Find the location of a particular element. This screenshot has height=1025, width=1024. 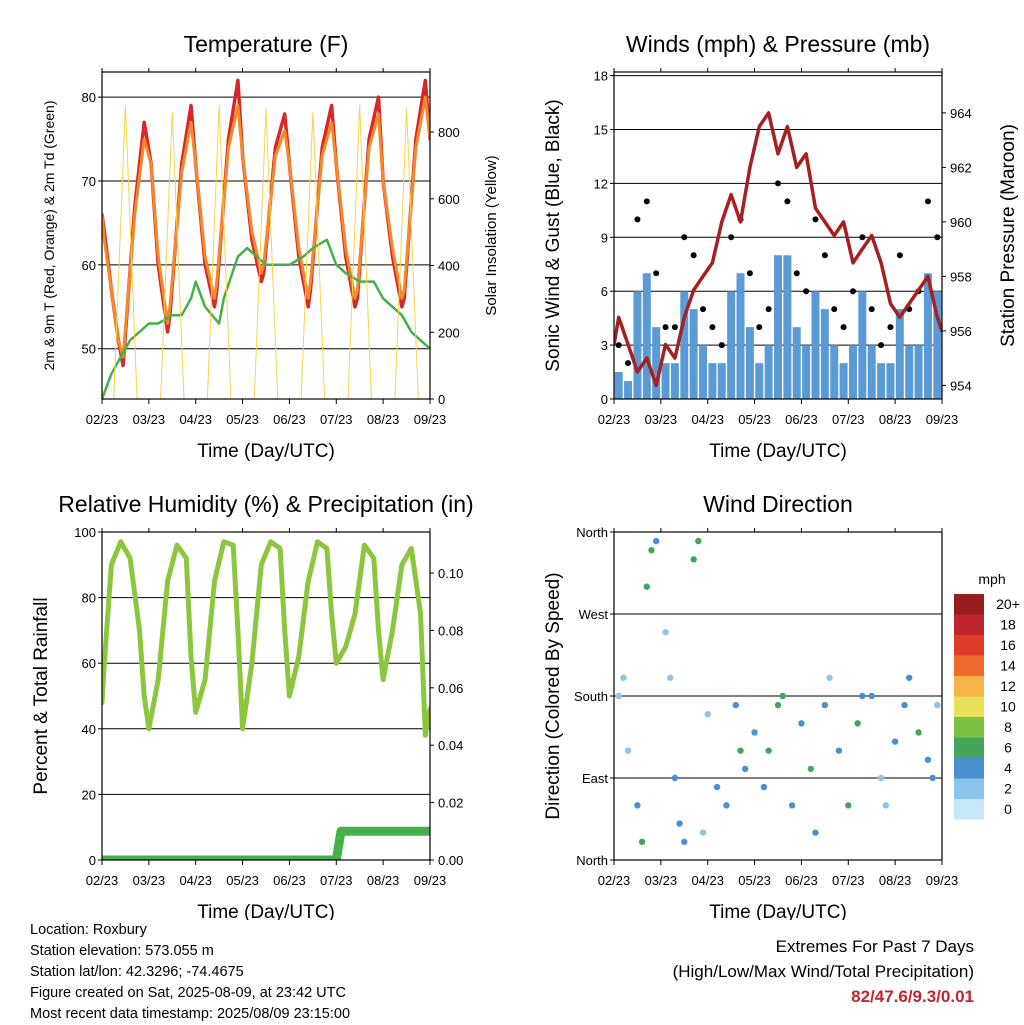

elevation-text: Station elevation: 573.055 m is located at coordinates (122, 951).